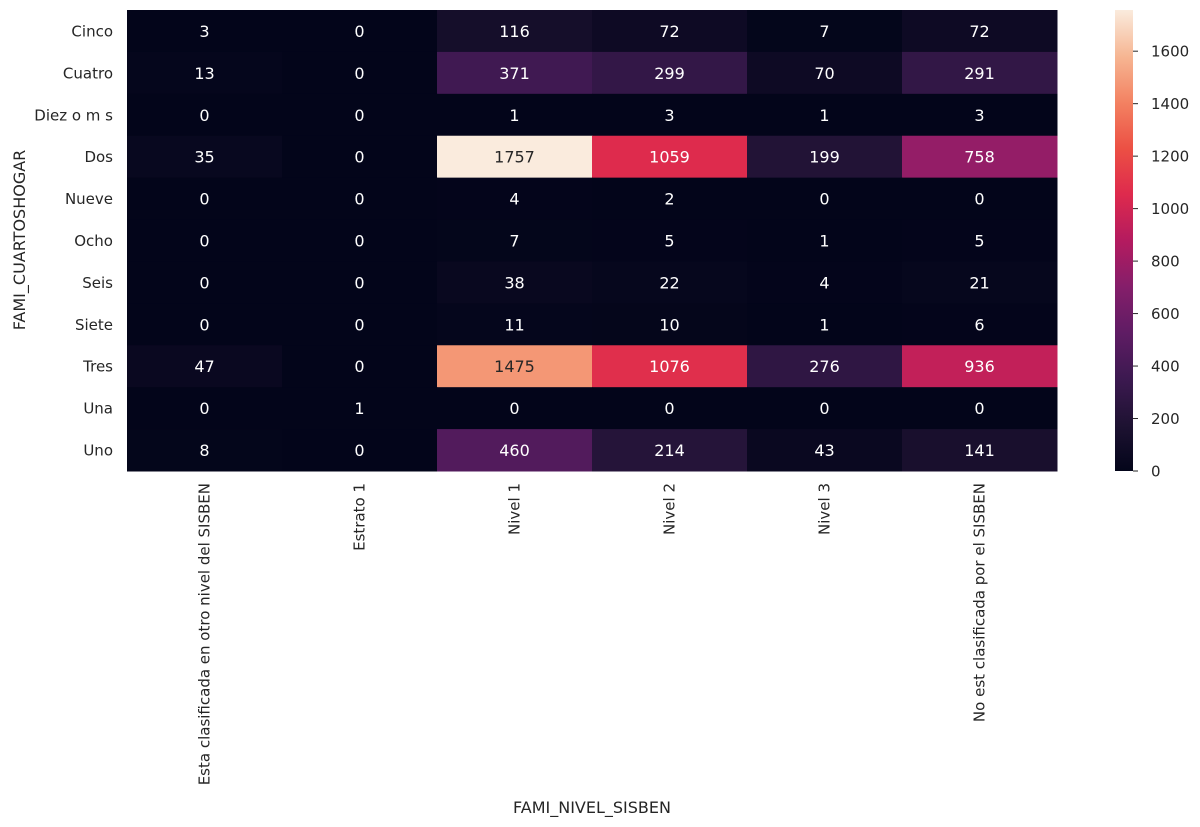 Image resolution: width=1200 pixels, height=827 pixels. I want to click on colorbar-tick-label: 0, so click(1156, 472).